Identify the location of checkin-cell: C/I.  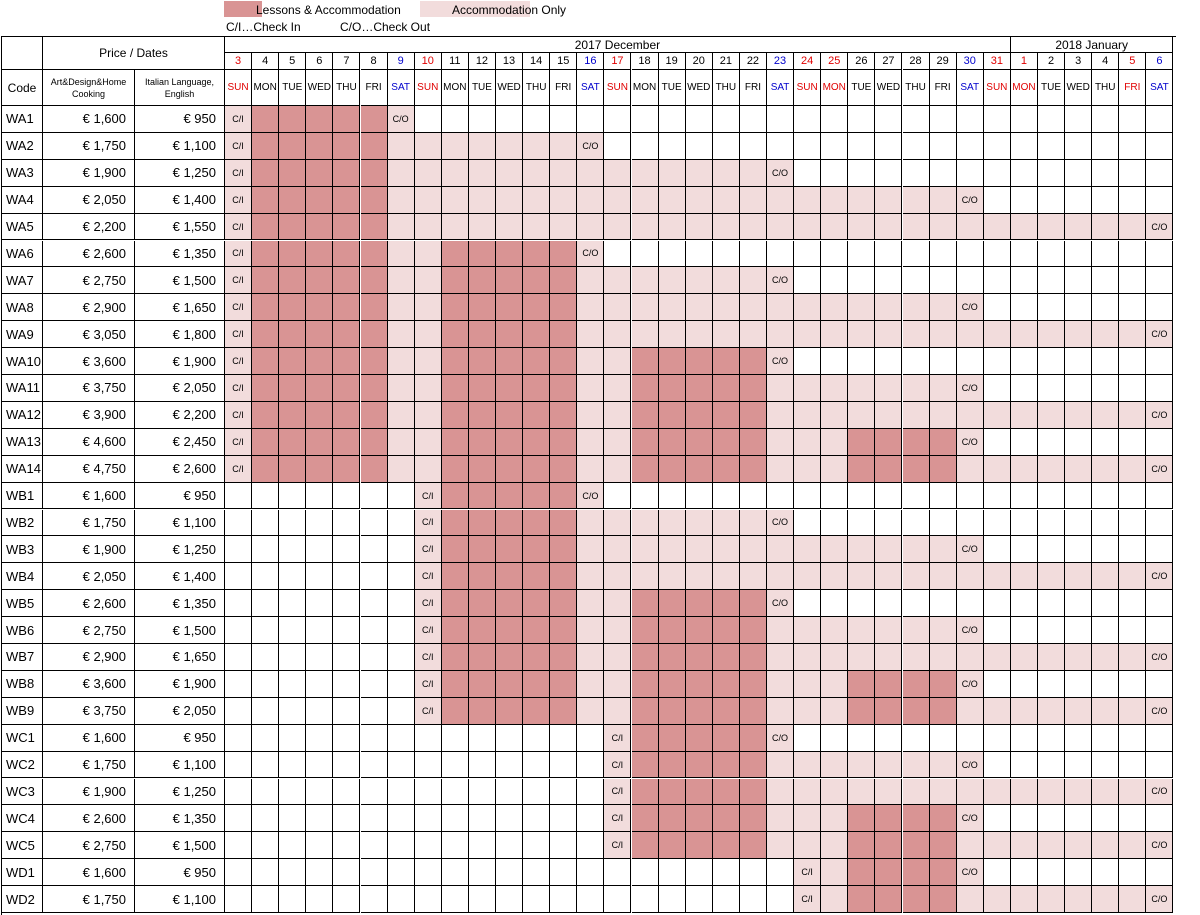
(428, 523).